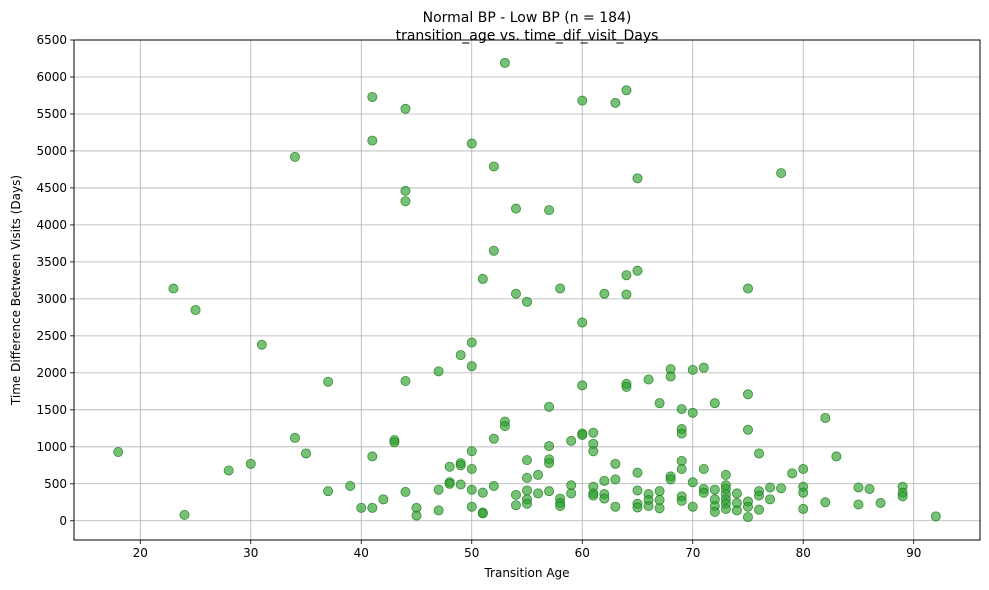  I want to click on y-axis-label: Time Difference Between Visits (Days), so click(16, 290).